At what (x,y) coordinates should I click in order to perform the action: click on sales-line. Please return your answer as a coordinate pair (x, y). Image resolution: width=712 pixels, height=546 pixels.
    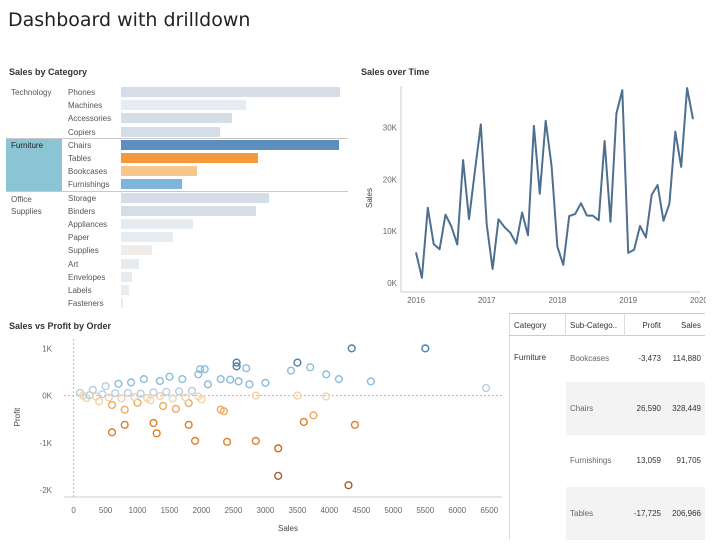
    Looking at the image, I should click on (554, 183).